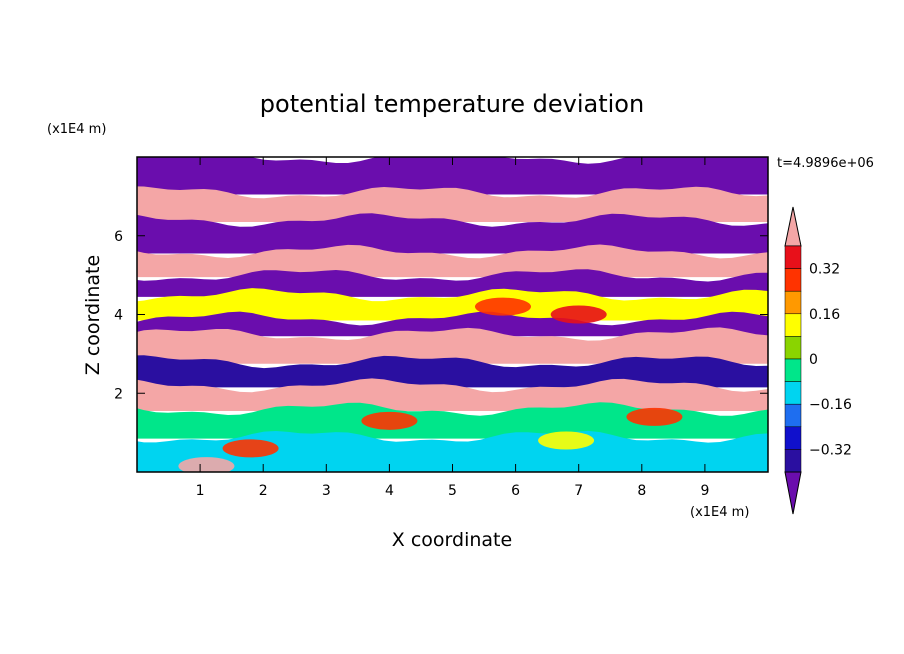 The width and height of the screenshot is (904, 654). Describe the element at coordinates (326, 491) in the screenshot. I see `x-tick-label: 3` at that location.